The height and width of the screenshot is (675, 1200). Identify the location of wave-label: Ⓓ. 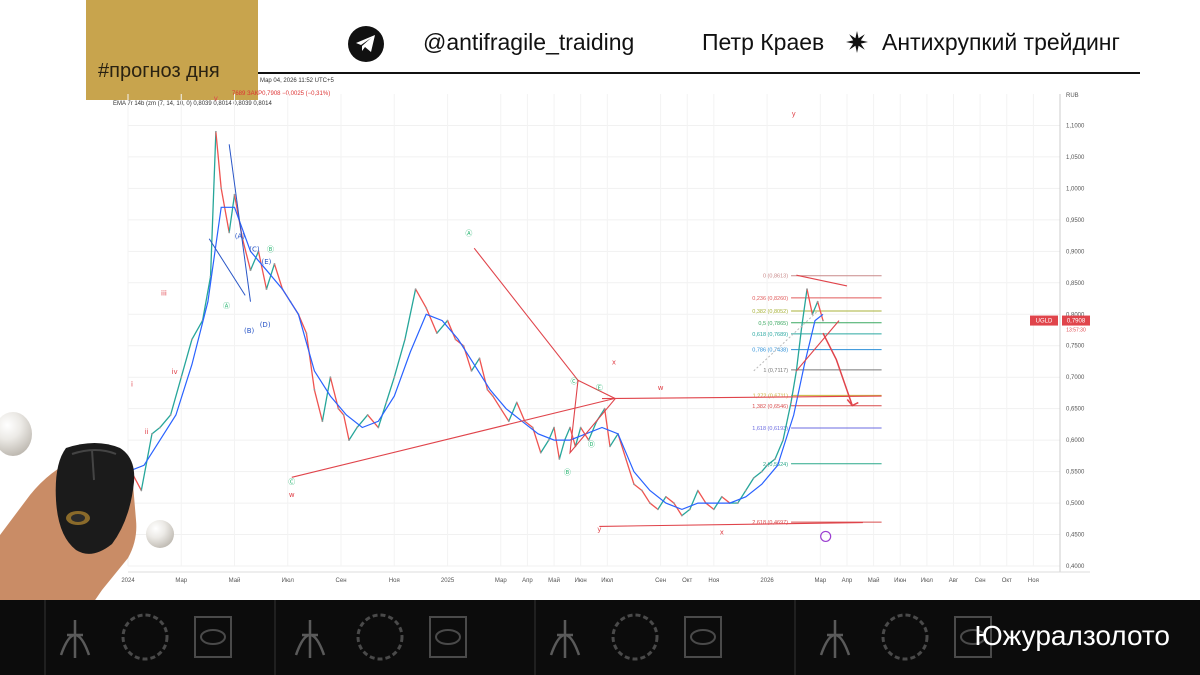
(591, 444).